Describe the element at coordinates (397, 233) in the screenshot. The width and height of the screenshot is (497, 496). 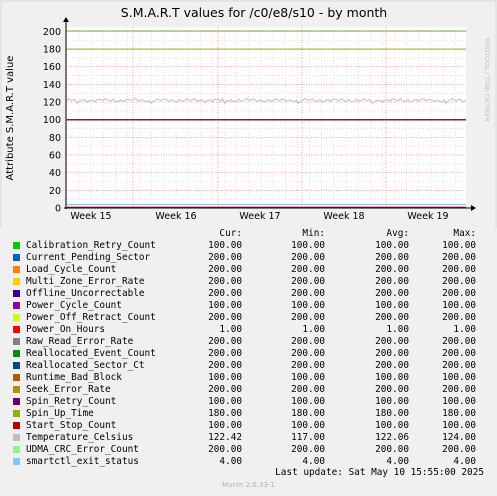
I see `col-avg-header: Avg:` at that location.